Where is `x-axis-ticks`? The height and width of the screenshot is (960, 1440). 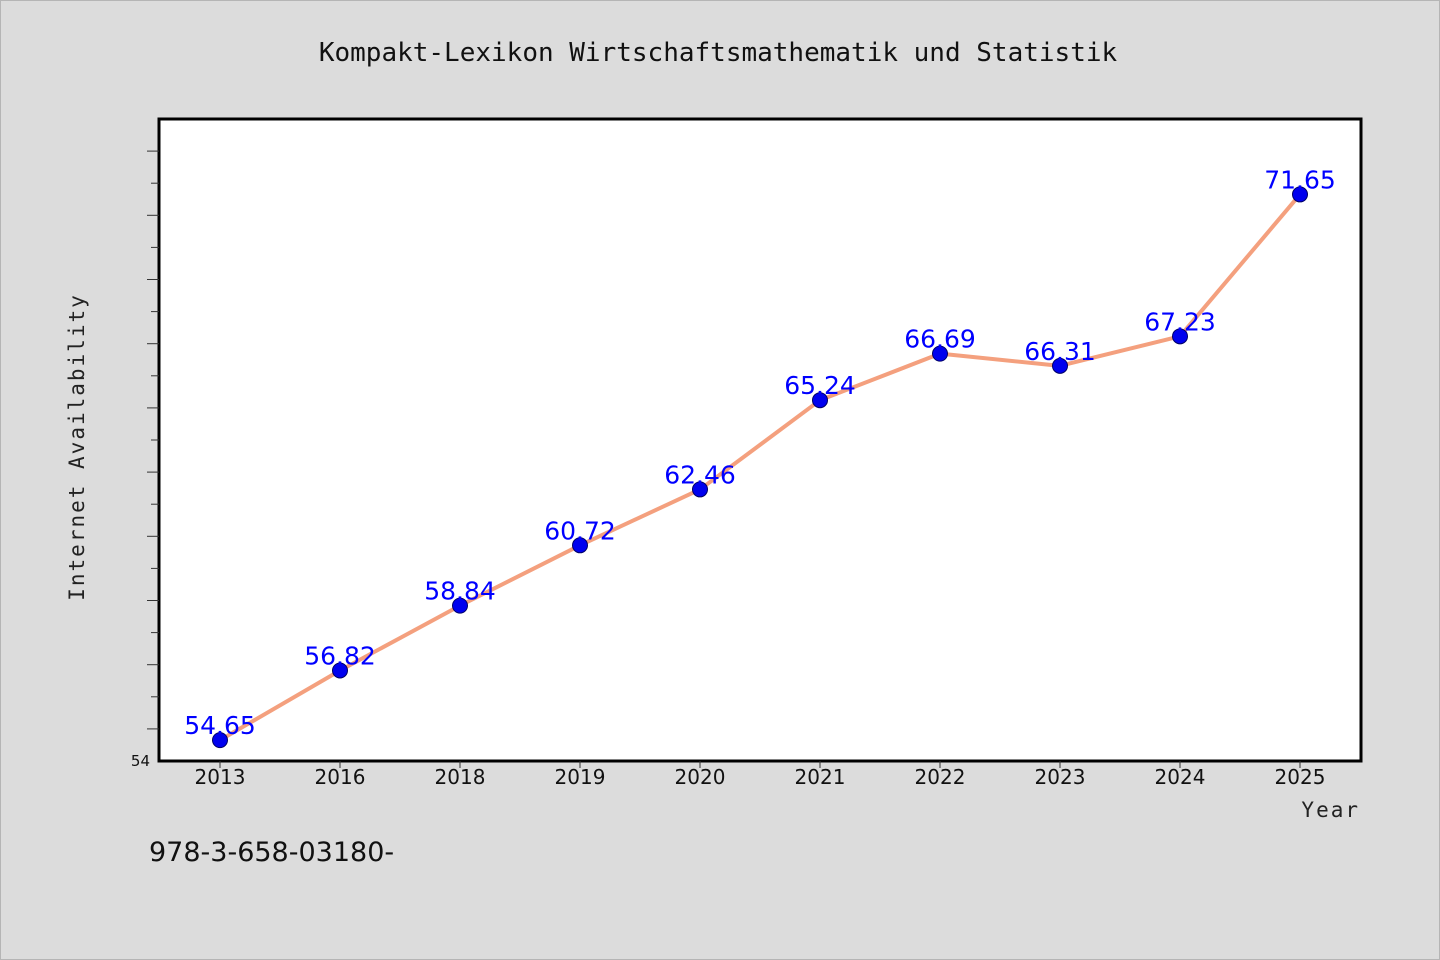 x-axis-ticks is located at coordinates (760, 764).